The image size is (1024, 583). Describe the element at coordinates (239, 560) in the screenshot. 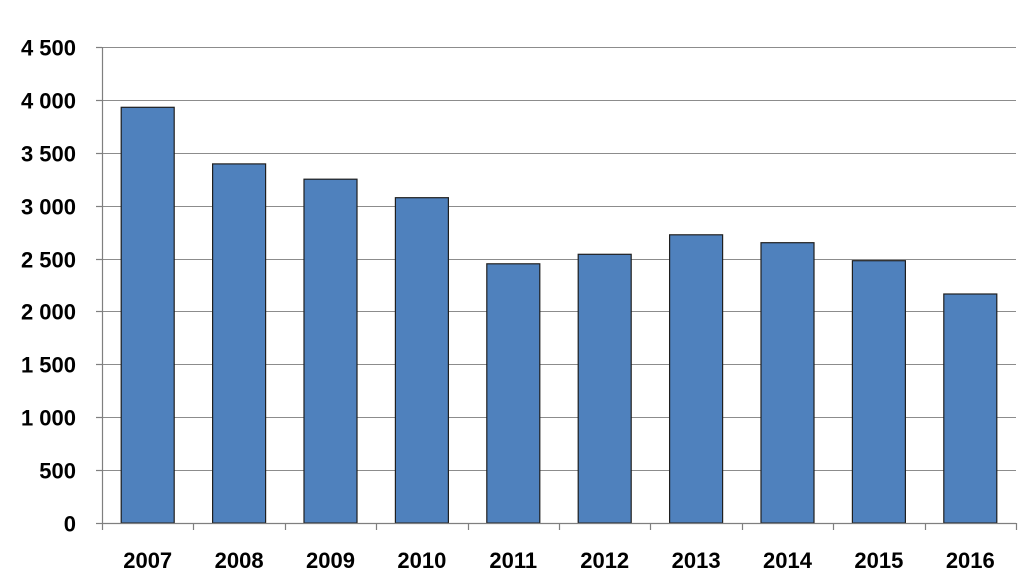

I see `x-tick-label: 2008` at that location.